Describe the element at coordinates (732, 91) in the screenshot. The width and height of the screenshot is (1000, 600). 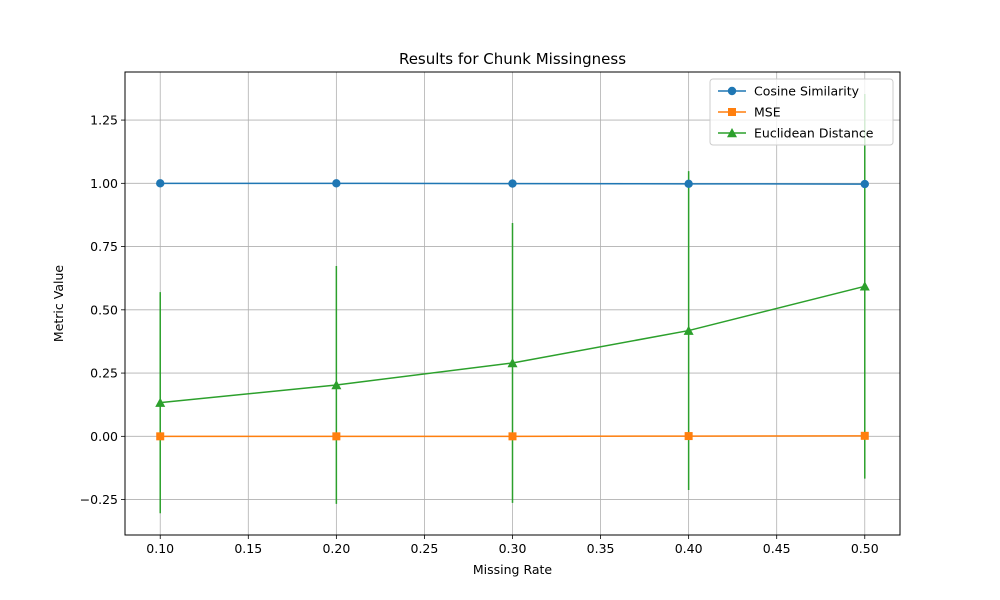
I see `cosine-similarity-legend-marker` at that location.